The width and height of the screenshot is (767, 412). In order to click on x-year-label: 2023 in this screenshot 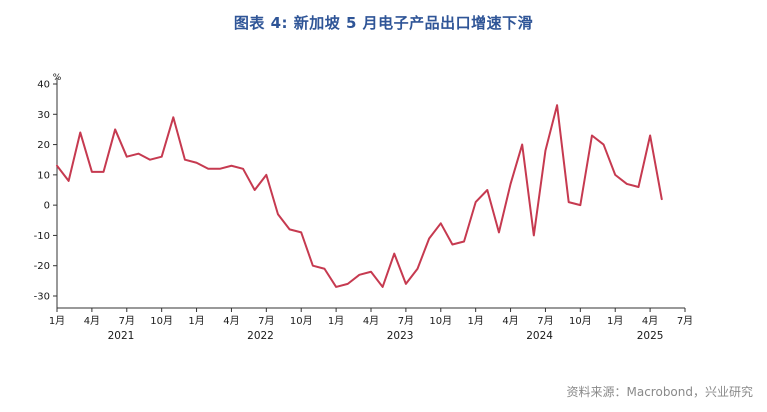, I will do `click(400, 336)`.